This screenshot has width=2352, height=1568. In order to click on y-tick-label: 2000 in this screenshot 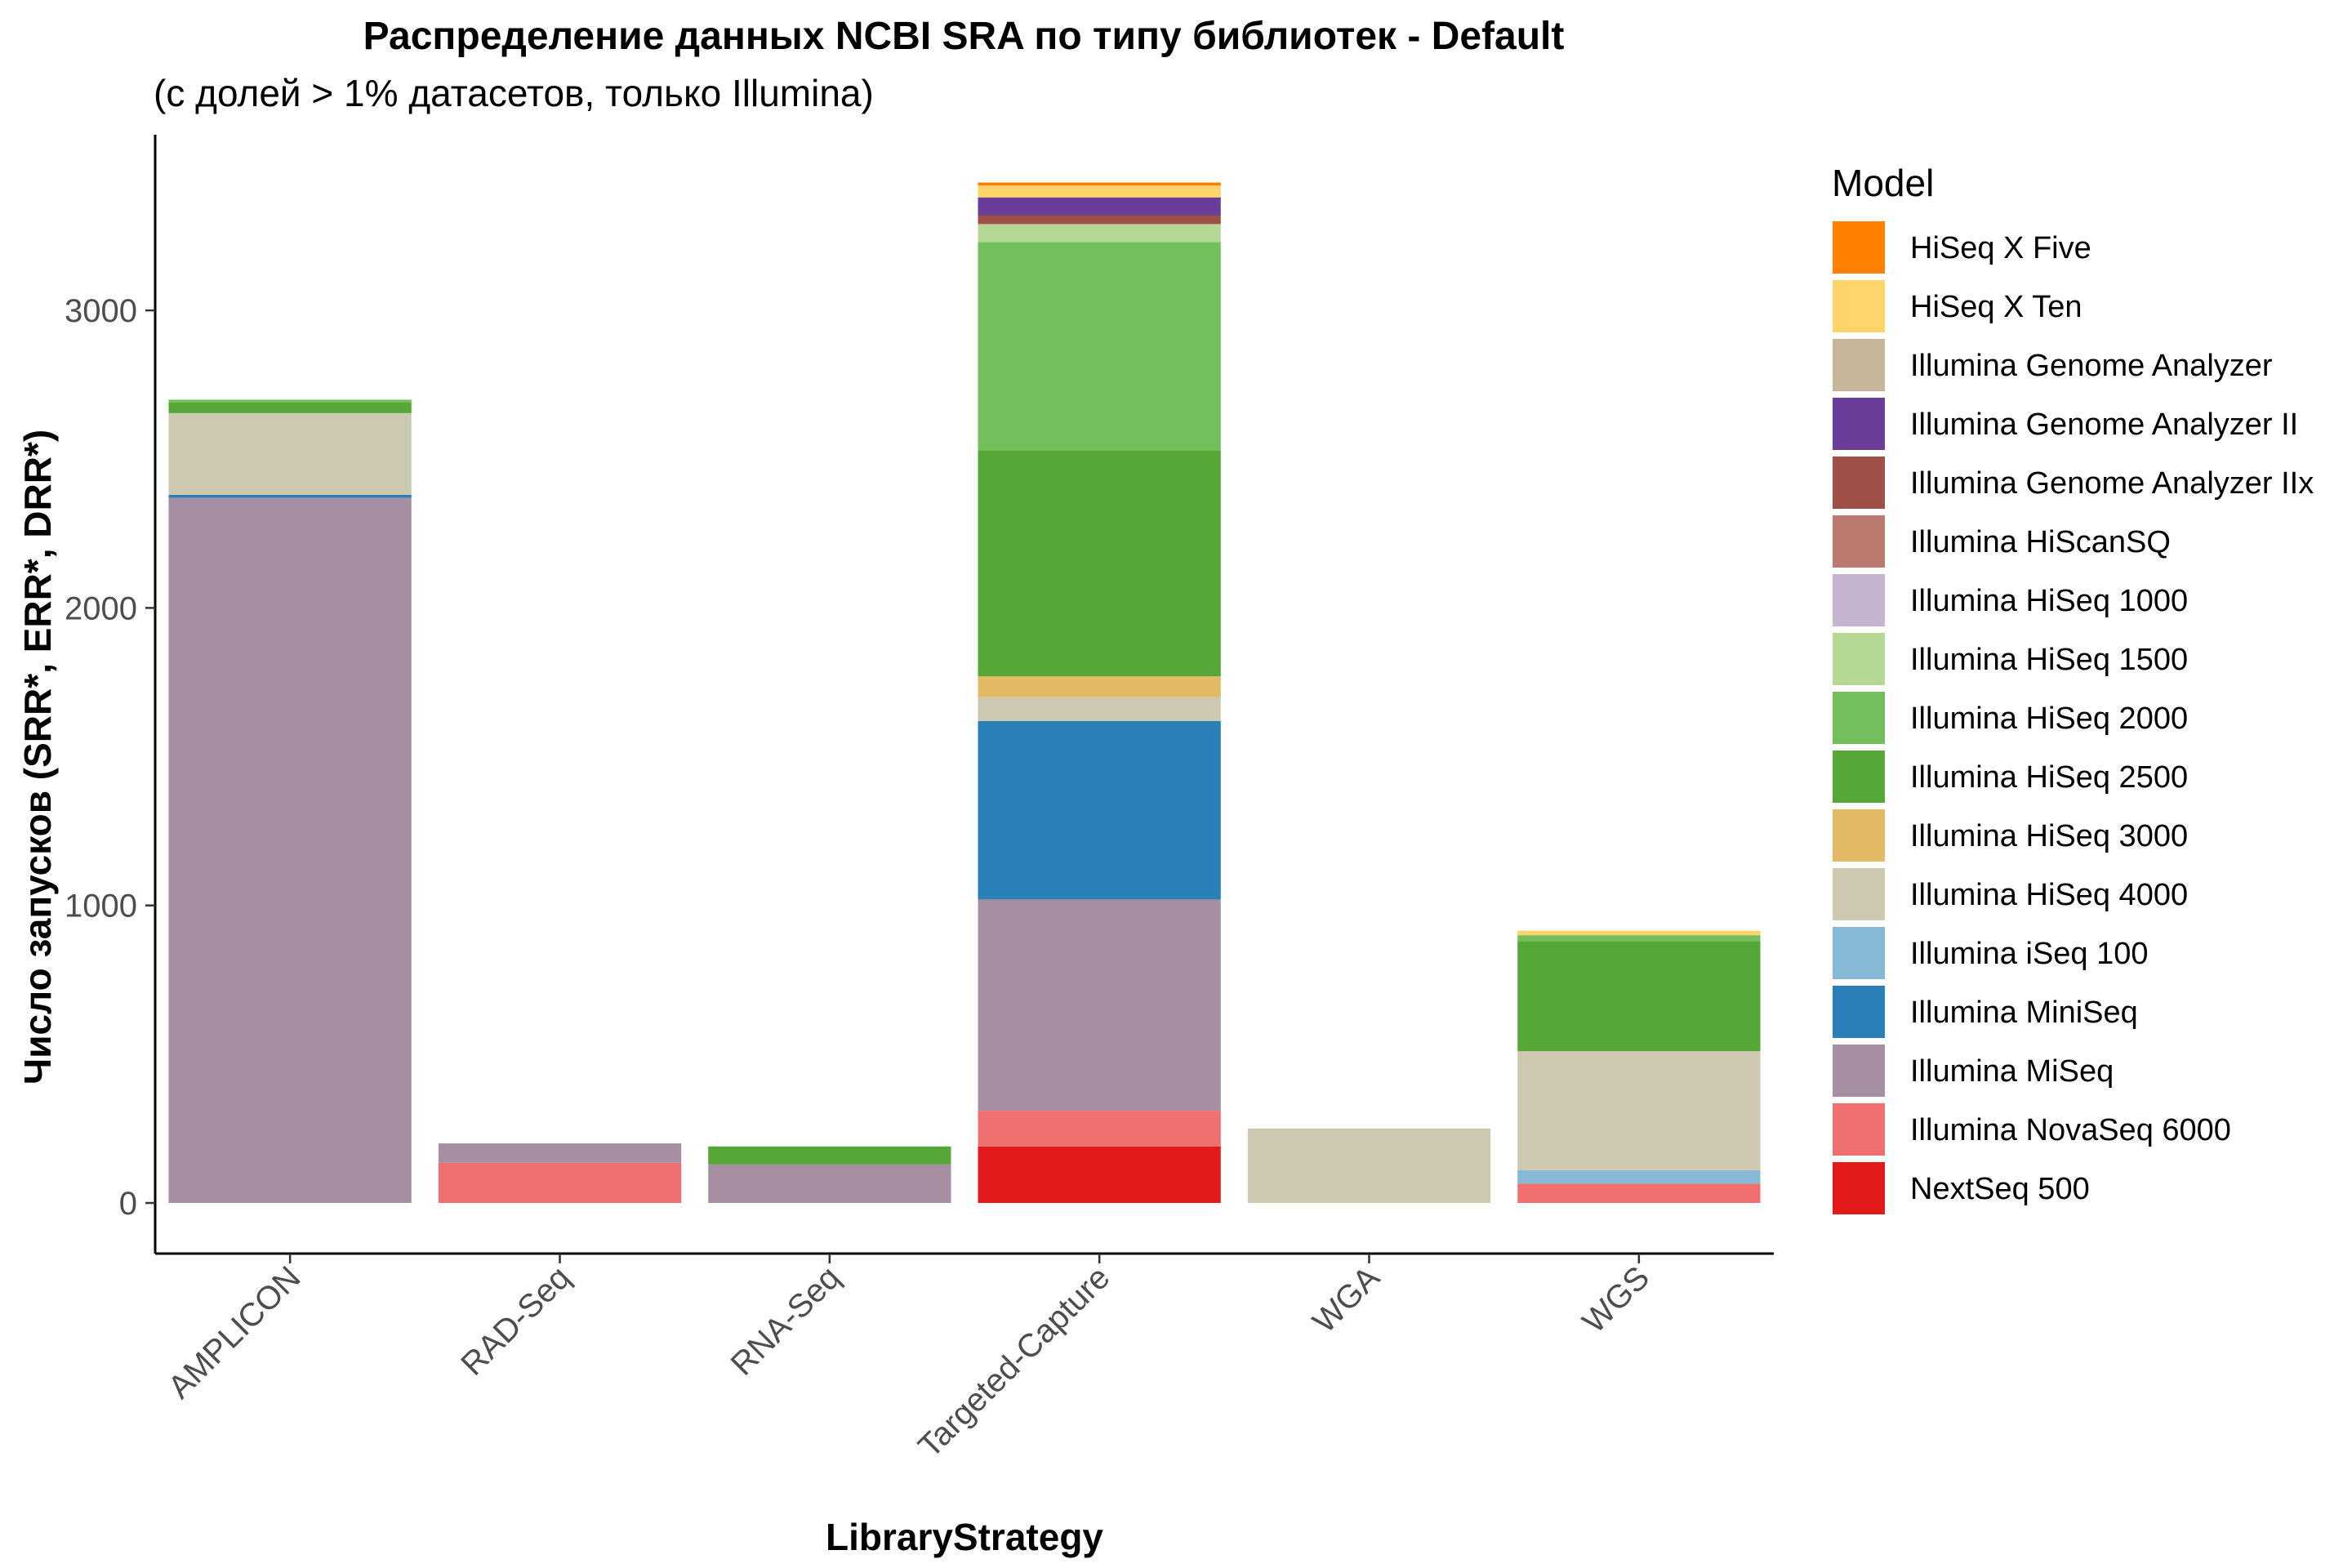, I will do `click(101, 608)`.